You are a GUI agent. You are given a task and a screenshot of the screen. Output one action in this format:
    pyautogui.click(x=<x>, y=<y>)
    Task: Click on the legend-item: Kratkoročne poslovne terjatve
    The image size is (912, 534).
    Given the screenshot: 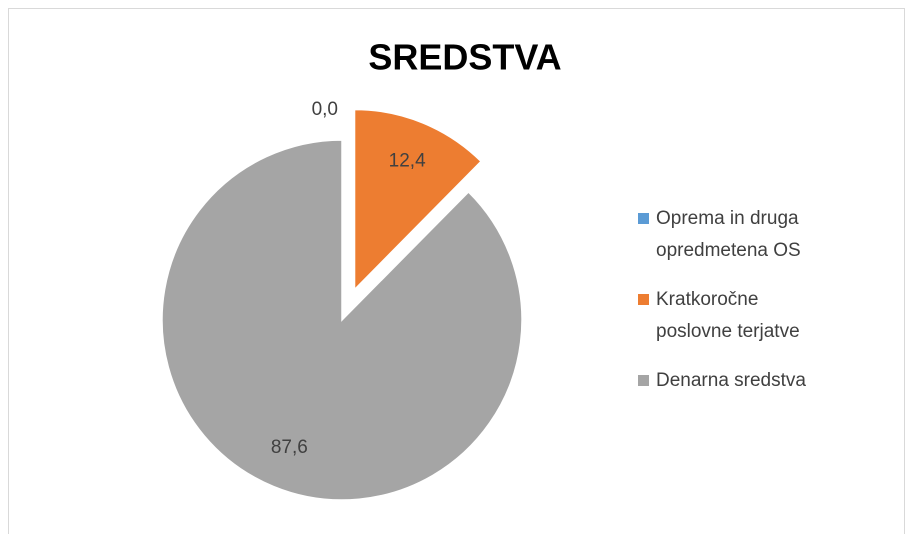 What is the action you would take?
    pyautogui.click(x=738, y=316)
    